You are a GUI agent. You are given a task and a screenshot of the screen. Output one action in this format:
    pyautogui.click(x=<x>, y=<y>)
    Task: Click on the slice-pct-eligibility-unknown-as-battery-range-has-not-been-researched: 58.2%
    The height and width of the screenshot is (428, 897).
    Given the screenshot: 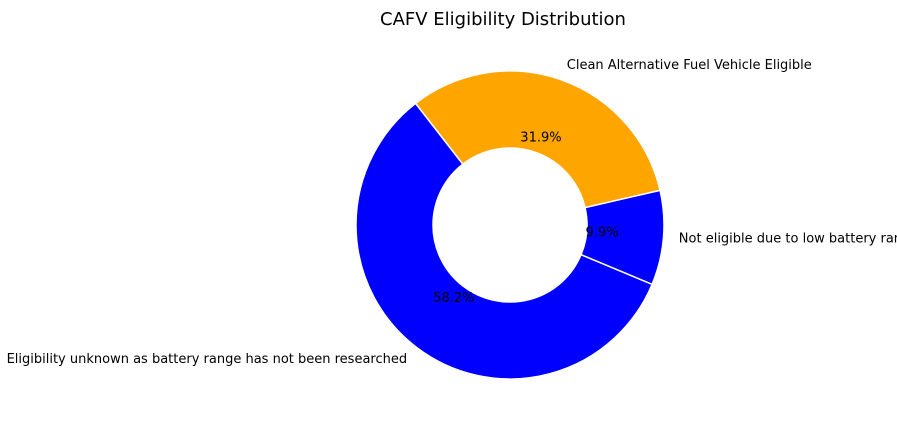 What is the action you would take?
    pyautogui.click(x=453, y=298)
    